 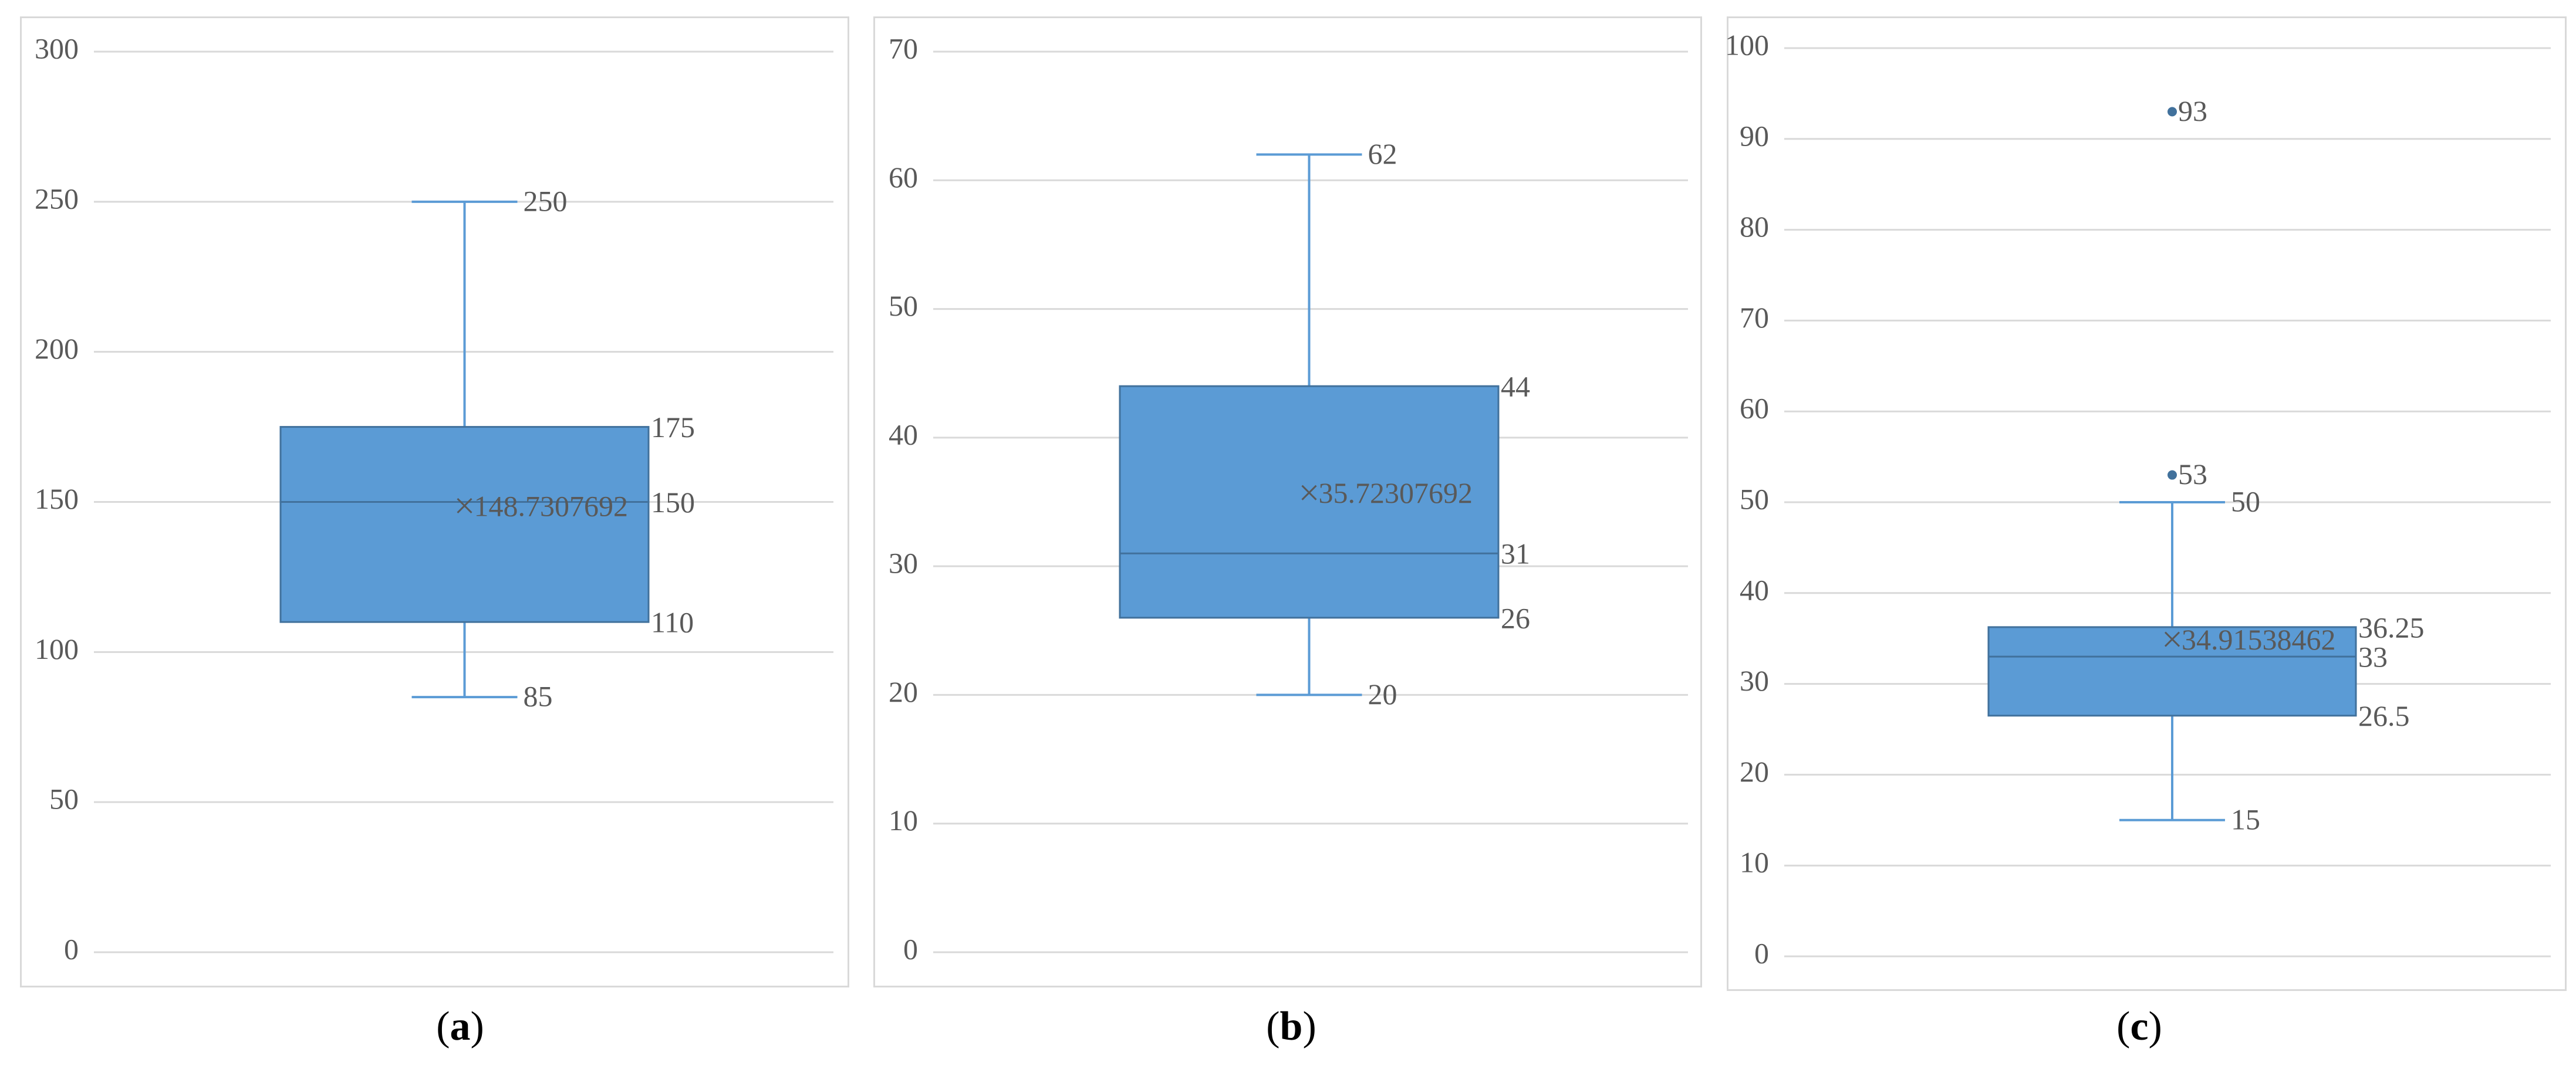 I want to click on panel-a-y-tick-label: 150, so click(x=57, y=498).